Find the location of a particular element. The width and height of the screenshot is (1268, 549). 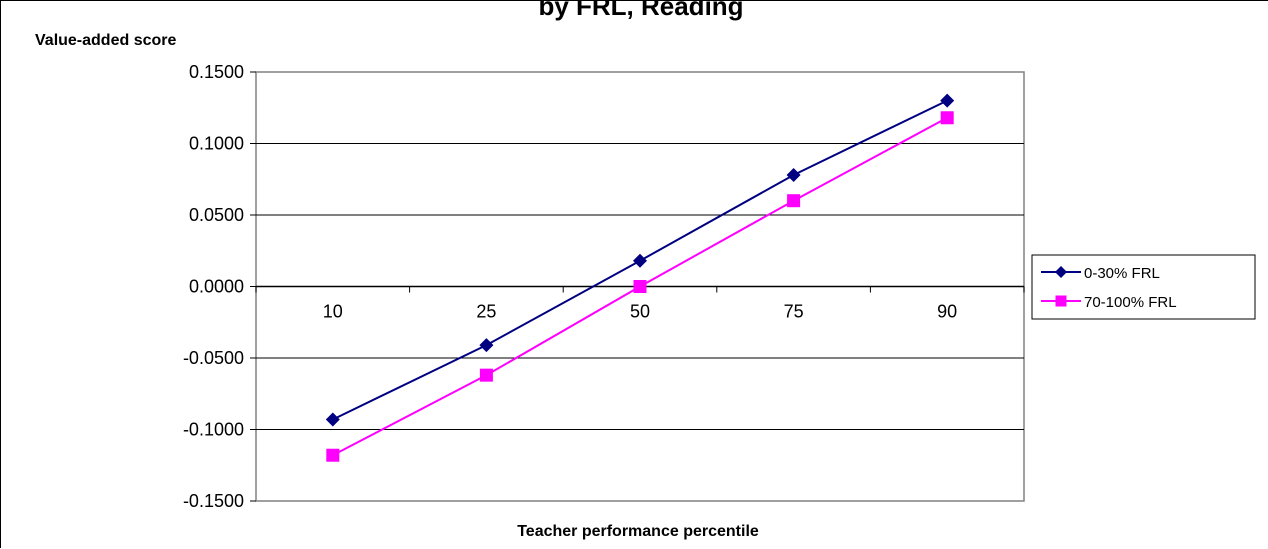

legend-entry: 0-30% FRL is located at coordinates (1100, 273).